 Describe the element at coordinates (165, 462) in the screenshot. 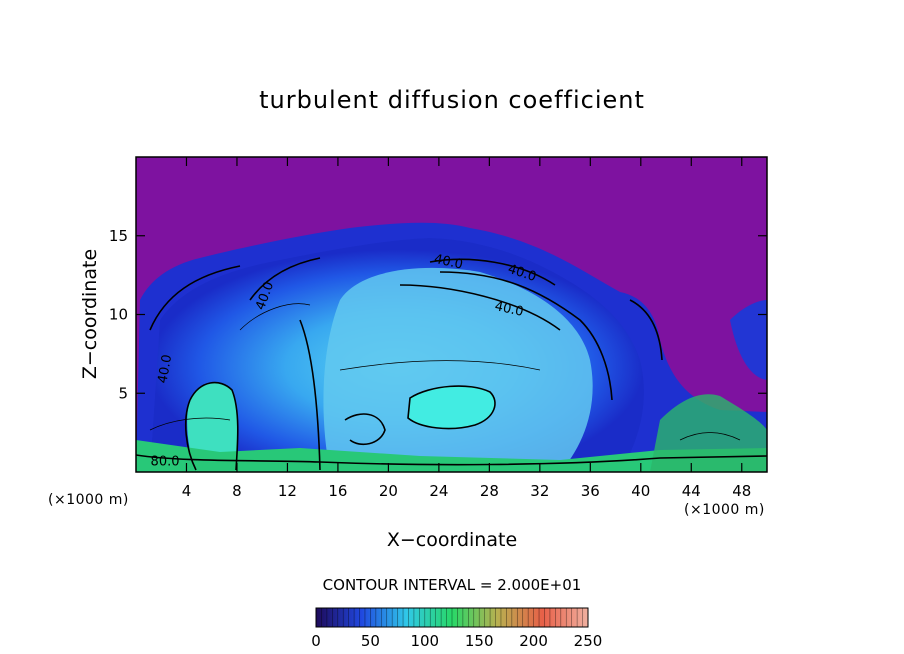

I see `contour-label: 80.0` at that location.